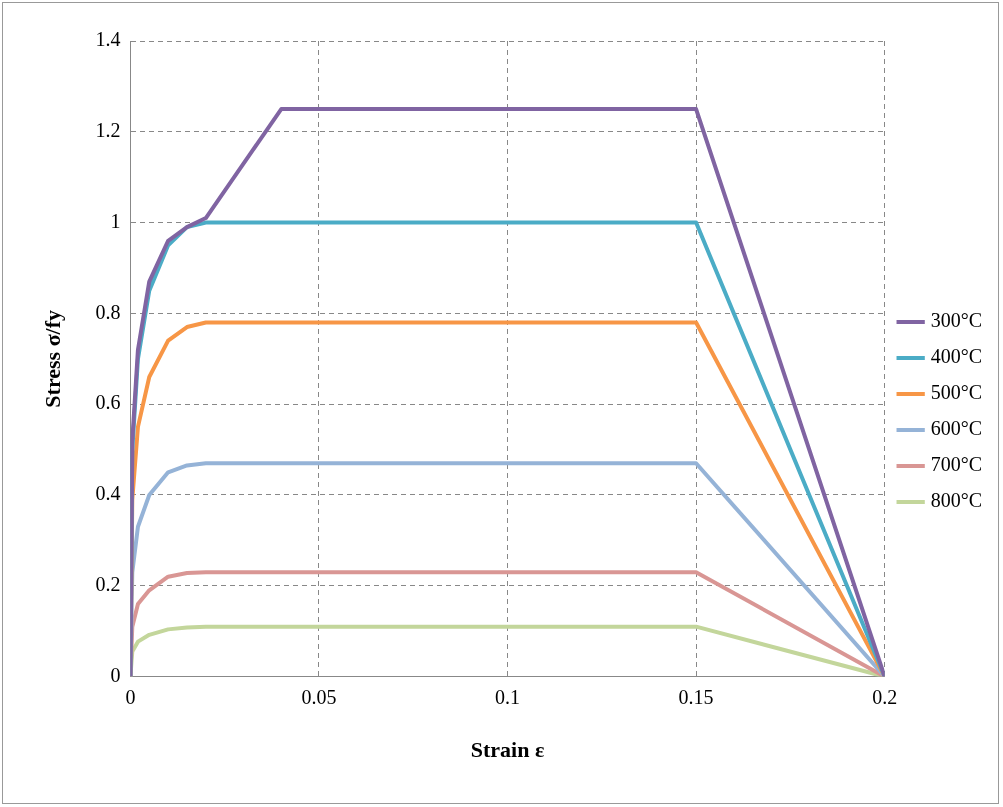 The width and height of the screenshot is (1003, 807). Describe the element at coordinates (115, 220) in the screenshot. I see `y-tick-label: 1` at that location.